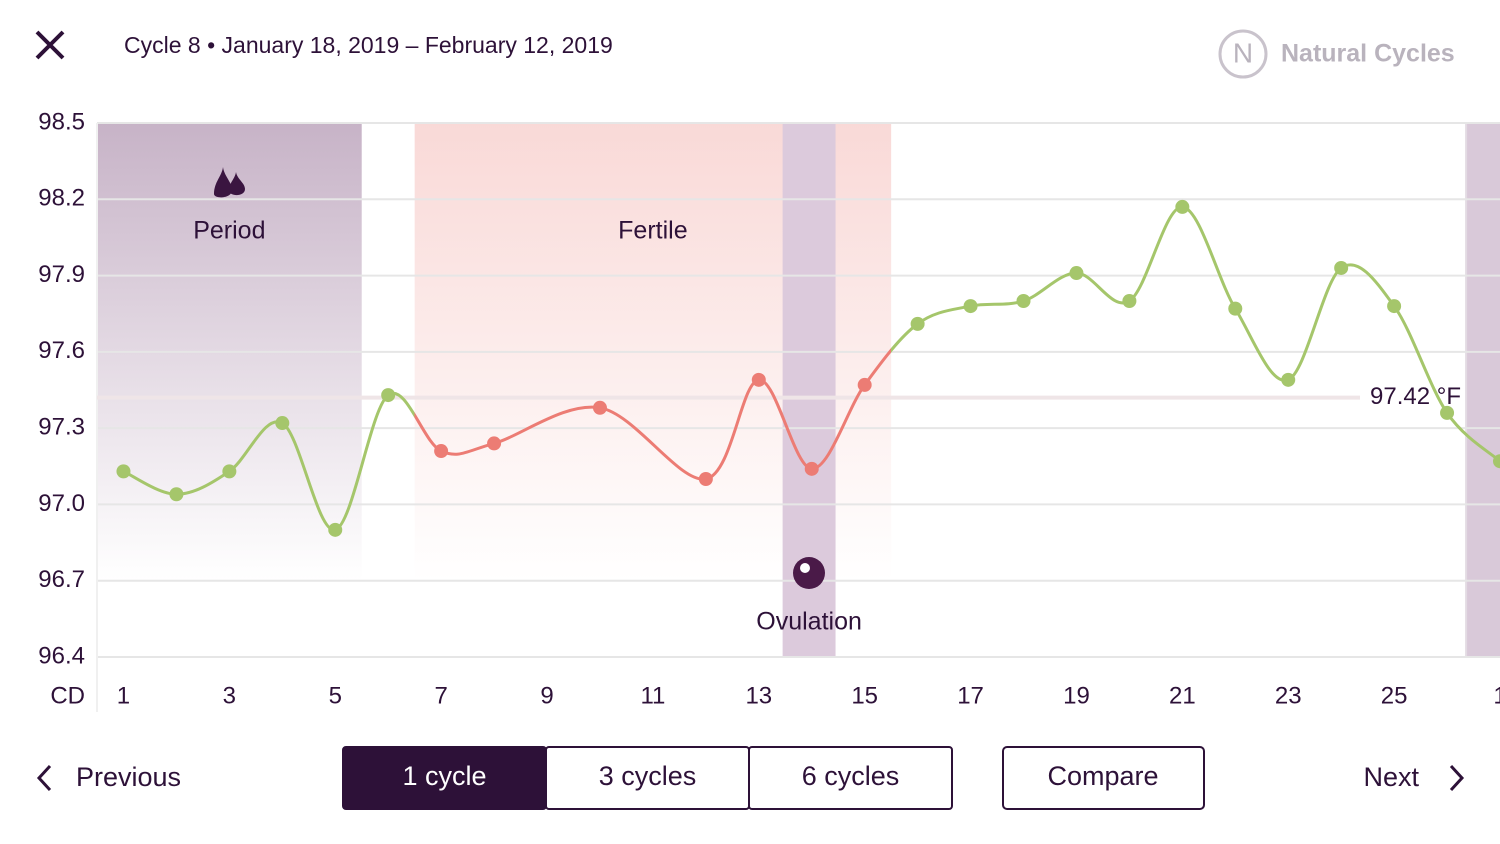 The image size is (1500, 844). Describe the element at coordinates (805, 568) in the screenshot. I see `ovulation-icon-dot` at that location.